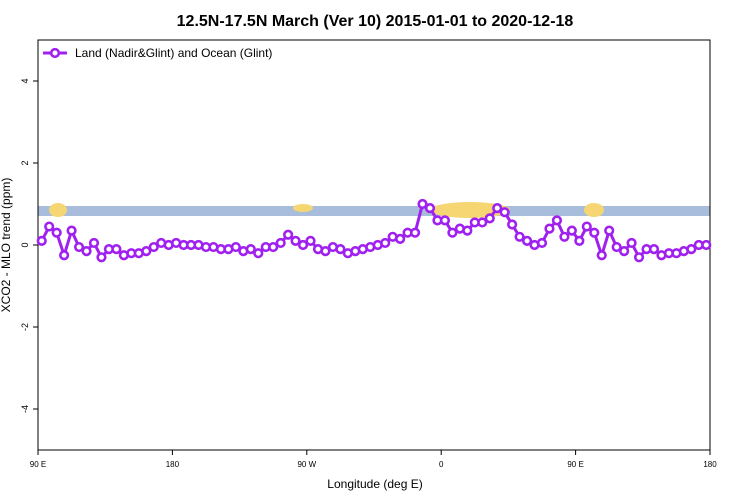 The width and height of the screenshot is (750, 500). I want to click on y-tick-label: -4, so click(25, 409).